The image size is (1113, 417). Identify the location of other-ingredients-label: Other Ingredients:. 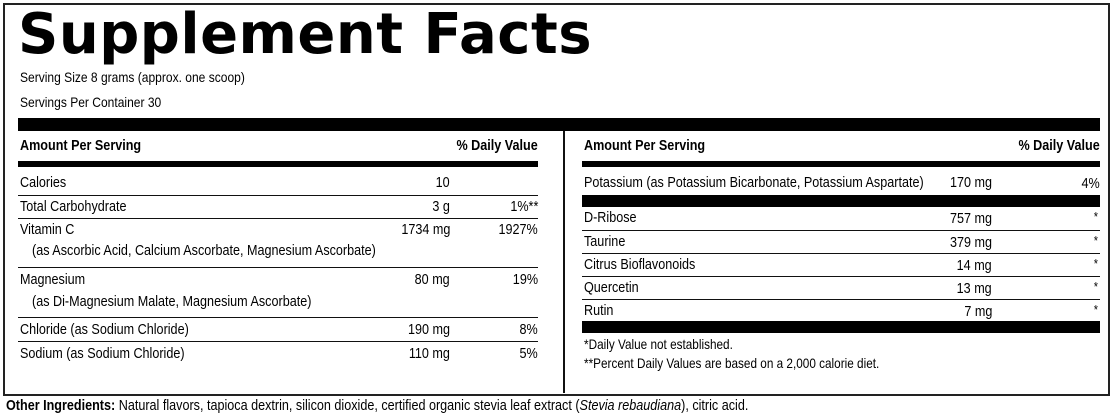
(61, 405).